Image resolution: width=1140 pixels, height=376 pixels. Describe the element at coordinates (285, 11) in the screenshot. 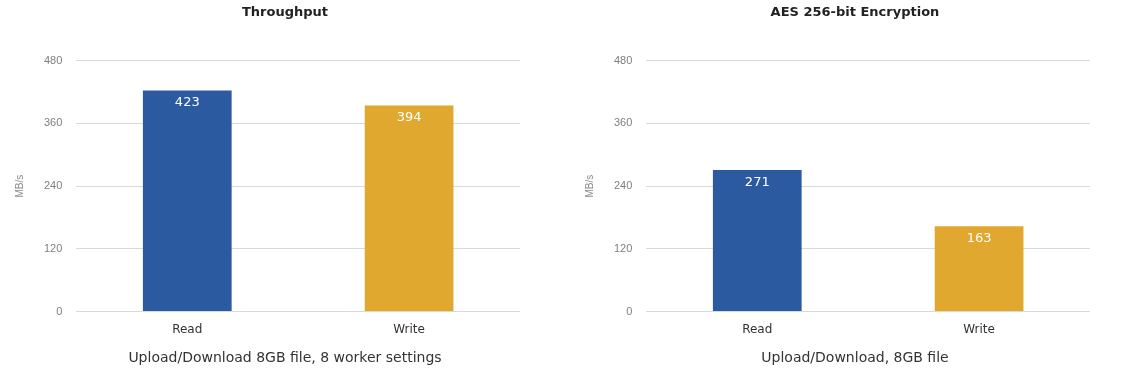

I see `chart-title: Throughput` at that location.